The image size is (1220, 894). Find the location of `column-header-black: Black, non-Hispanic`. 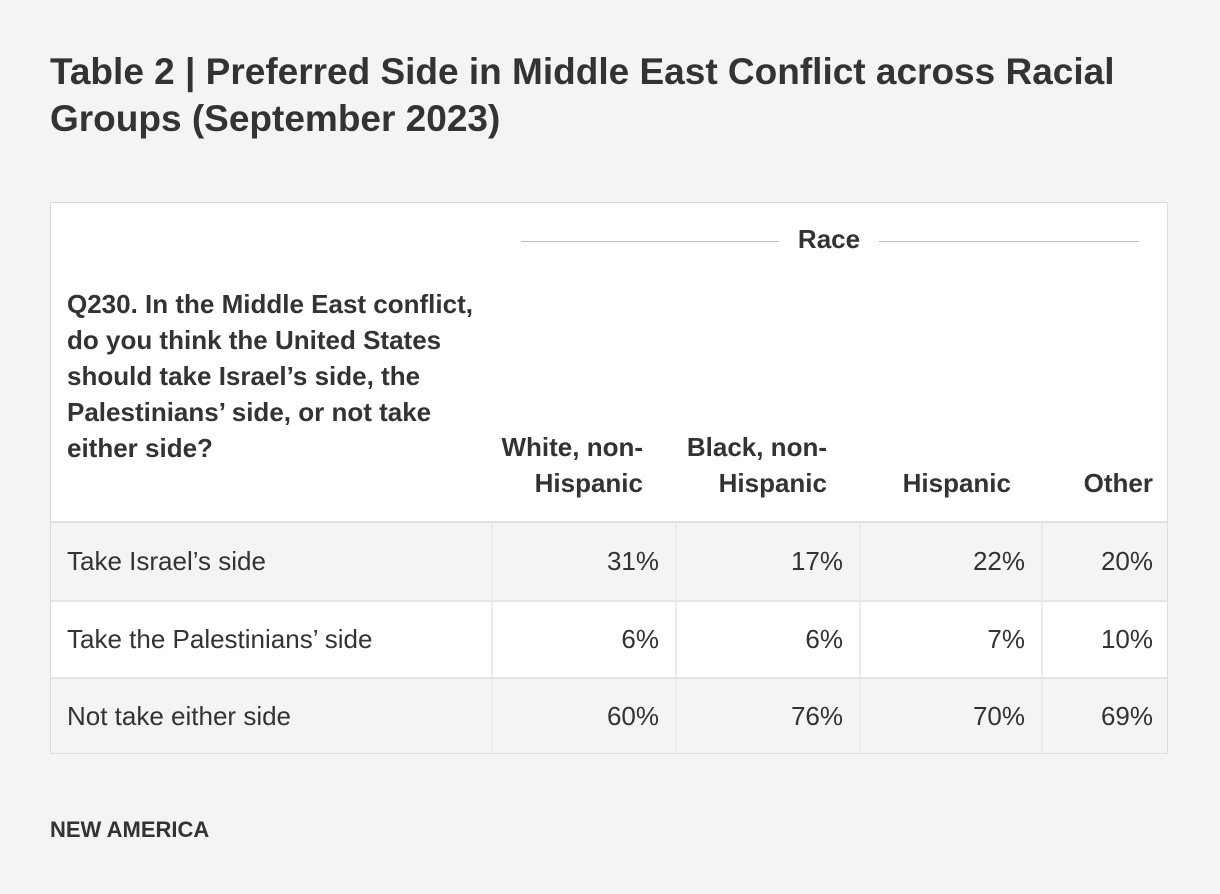

column-header-black: Black, non-Hispanic is located at coordinates (756, 465).